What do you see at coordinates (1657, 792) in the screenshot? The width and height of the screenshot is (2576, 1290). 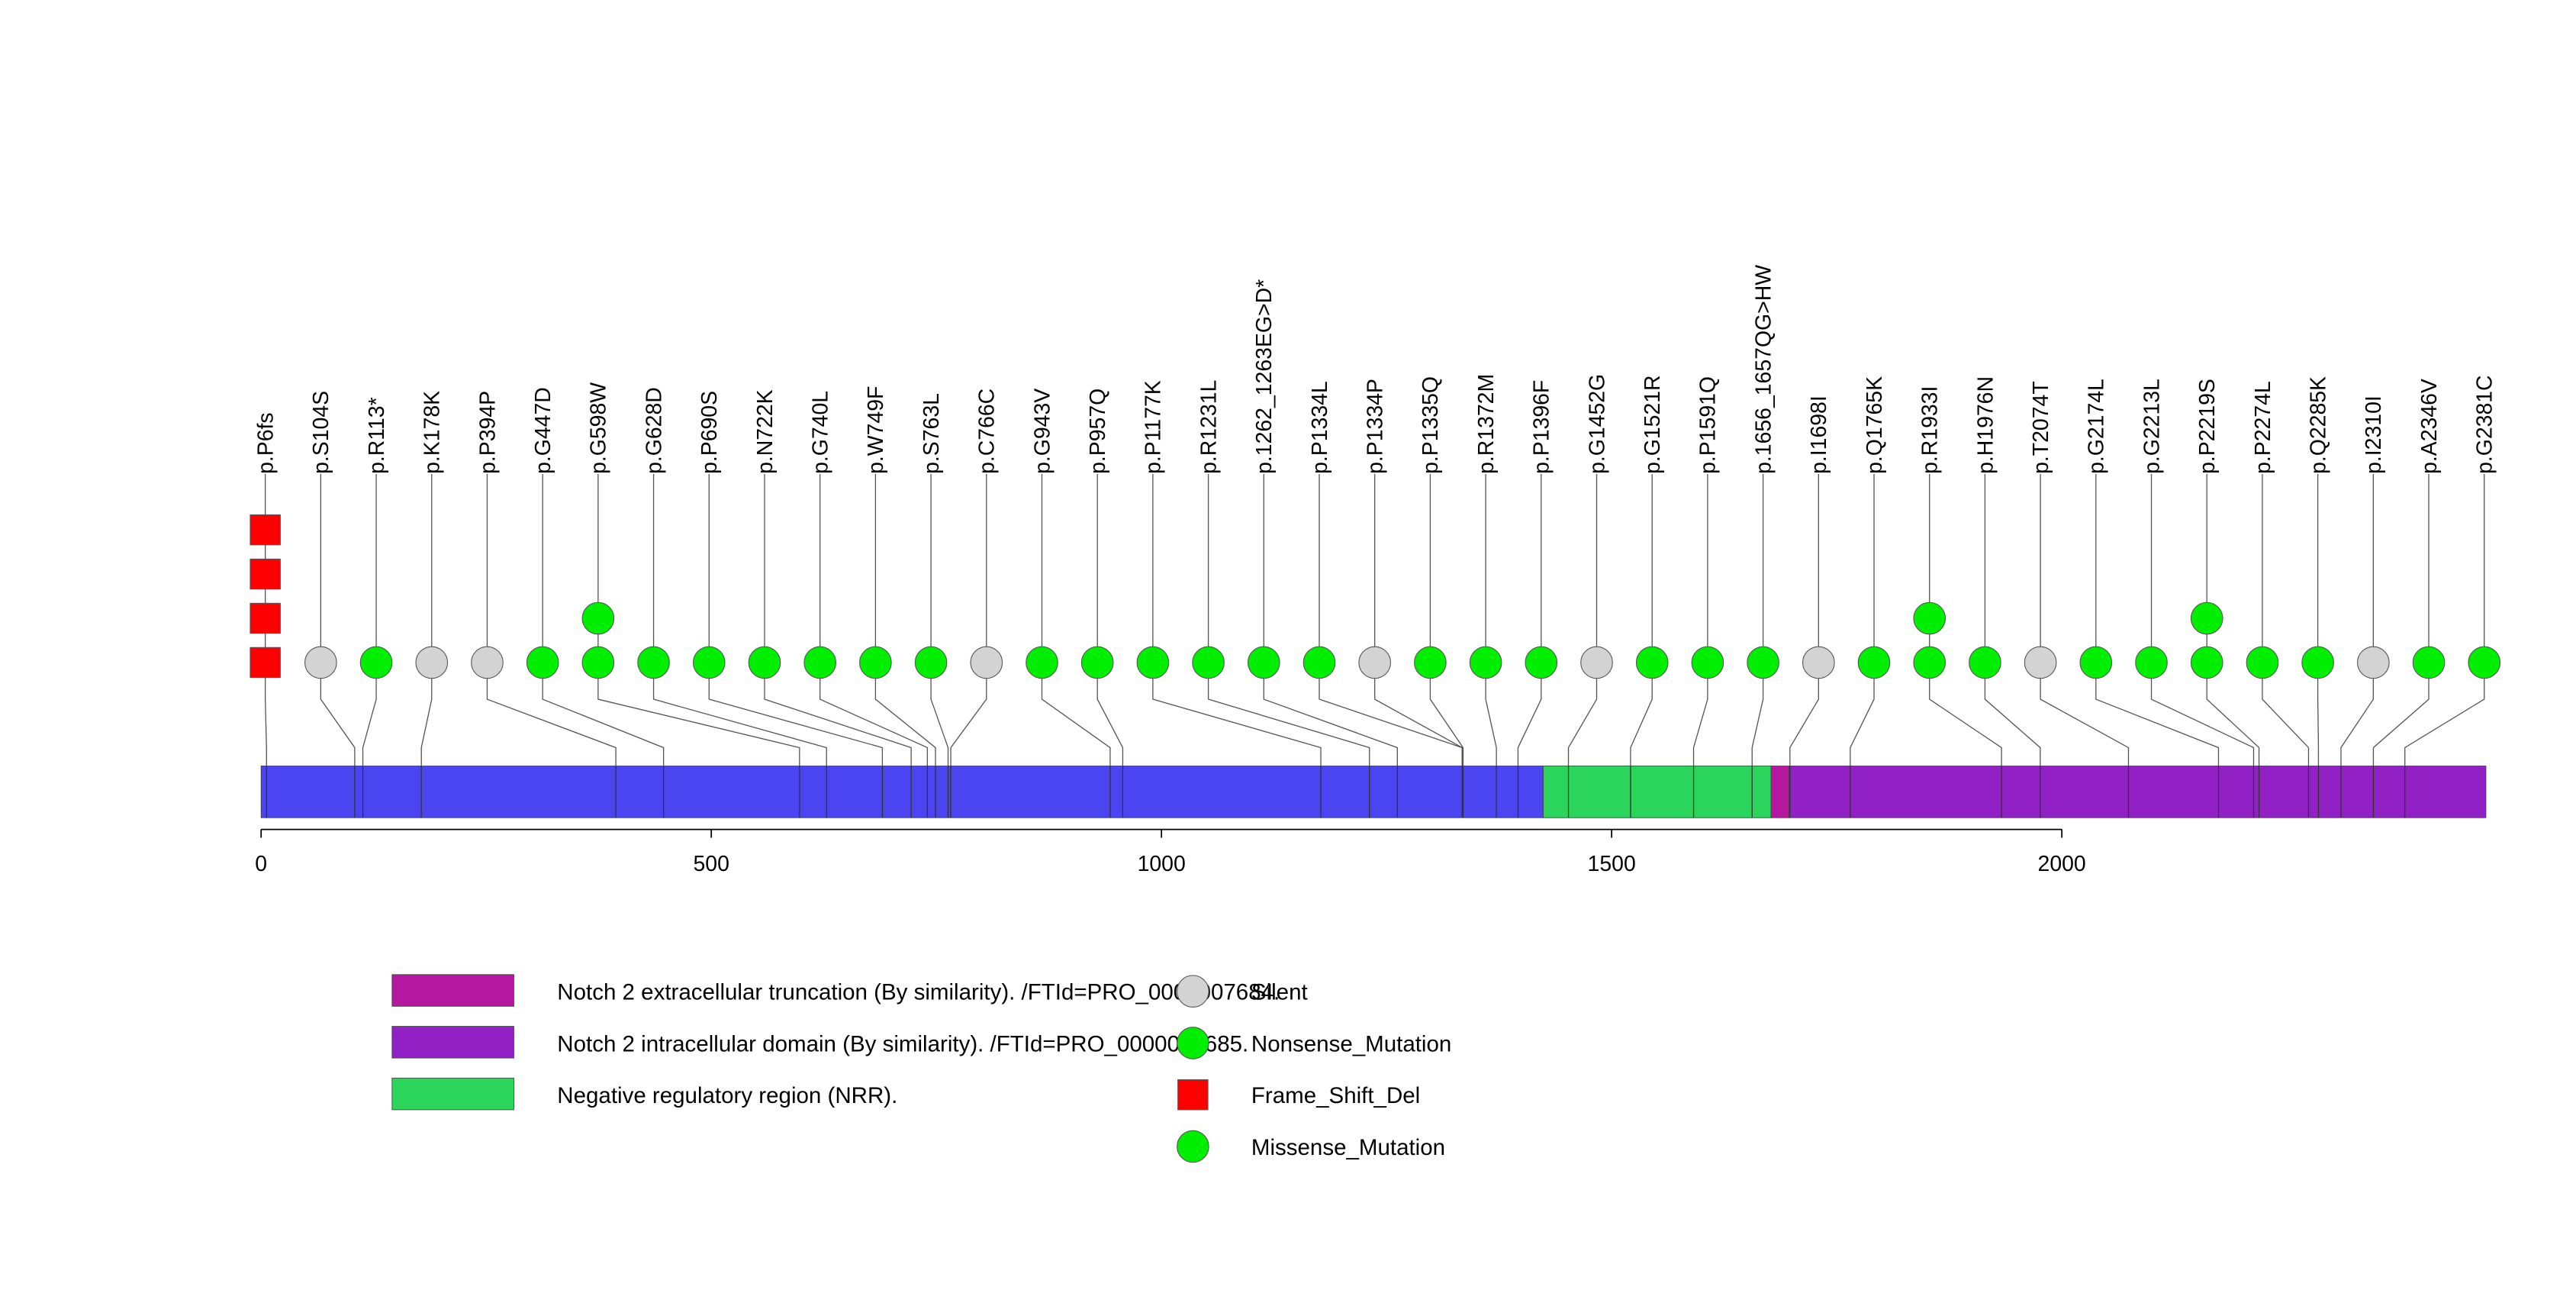 I see `domain-negative-regulatory-region-nrr` at bounding box center [1657, 792].